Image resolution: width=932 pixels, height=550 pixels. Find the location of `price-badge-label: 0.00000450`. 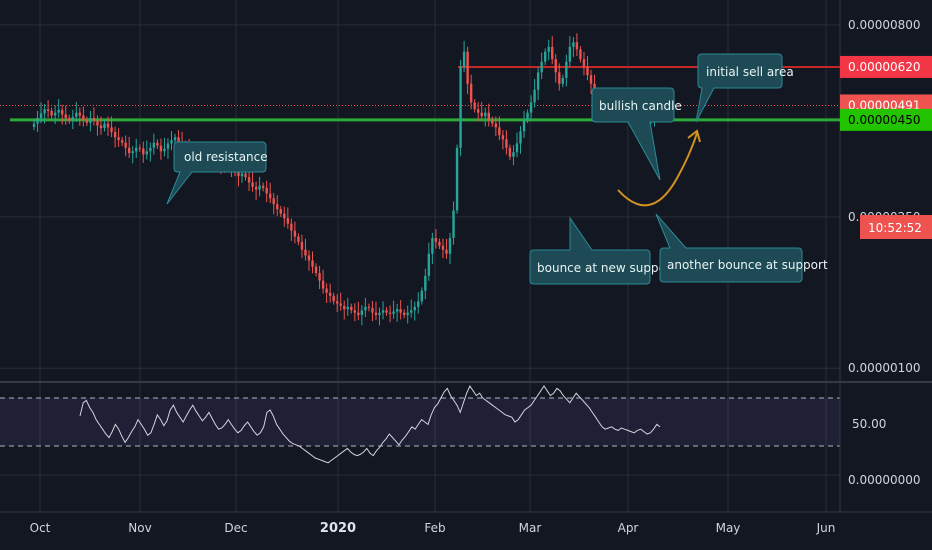

price-badge-label: 0.00000450 is located at coordinates (884, 120).